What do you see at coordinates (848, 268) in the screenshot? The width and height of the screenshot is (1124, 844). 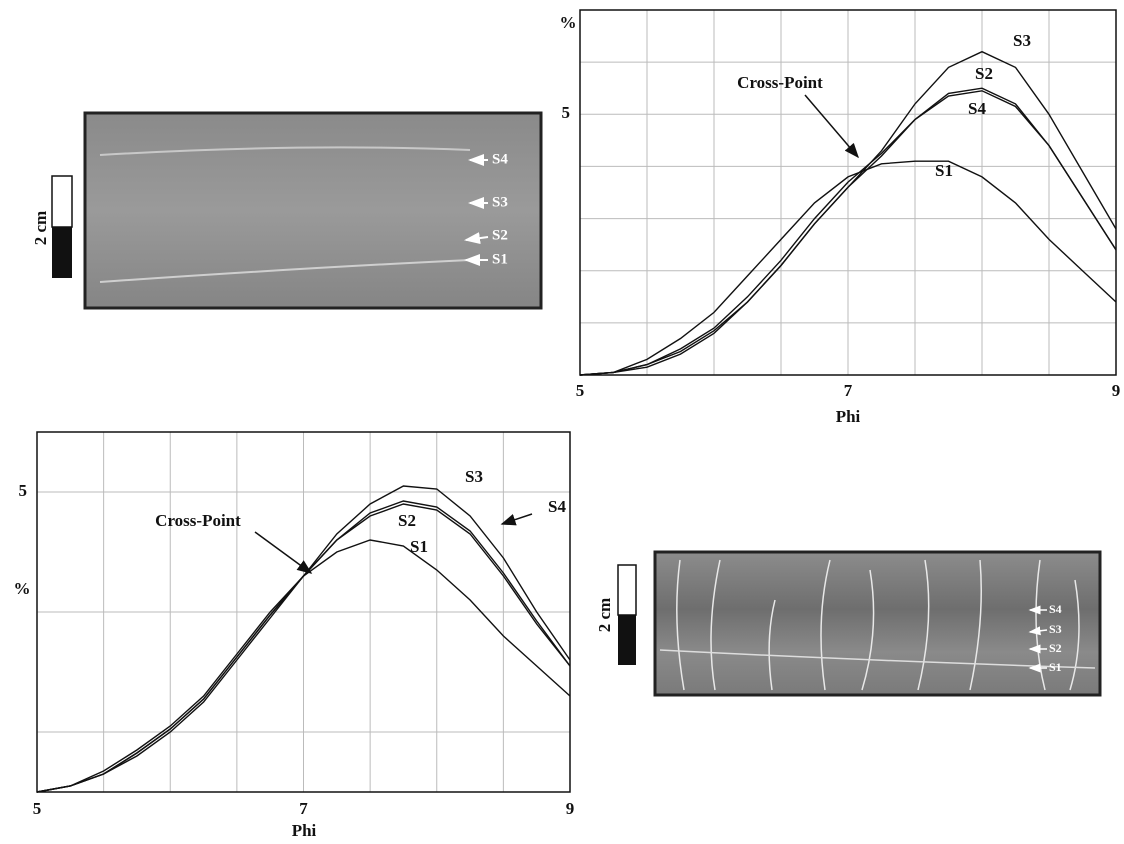 I see `series-line` at bounding box center [848, 268].